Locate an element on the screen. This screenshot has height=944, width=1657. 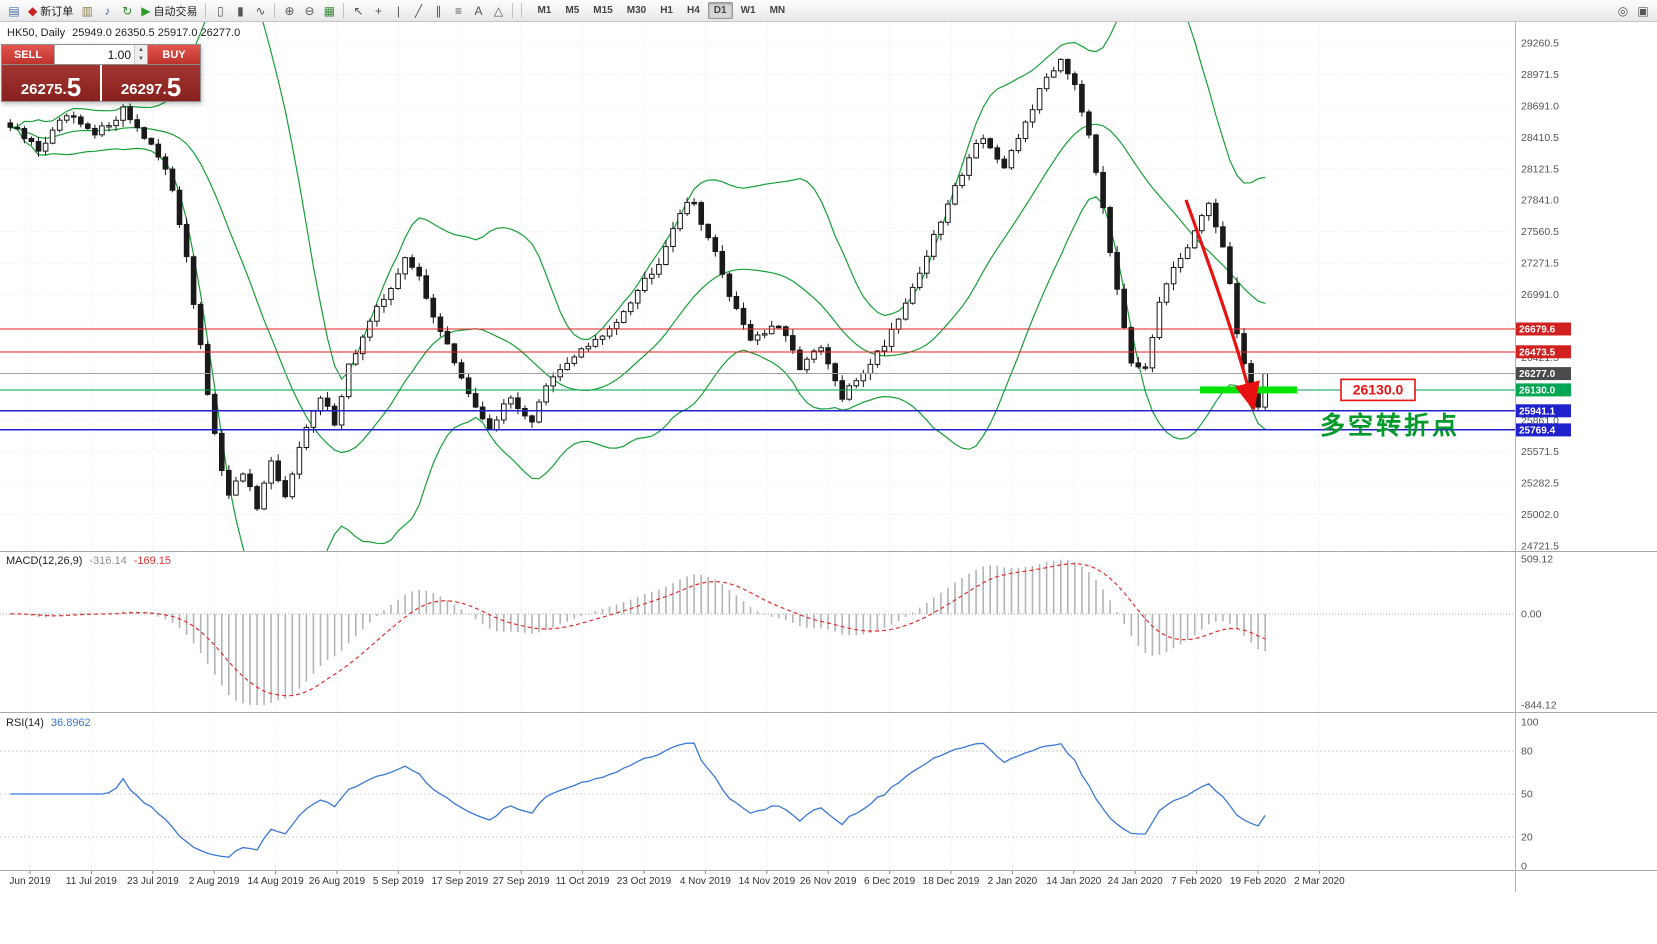
search-button: ◎ is located at coordinates (1623, 11).